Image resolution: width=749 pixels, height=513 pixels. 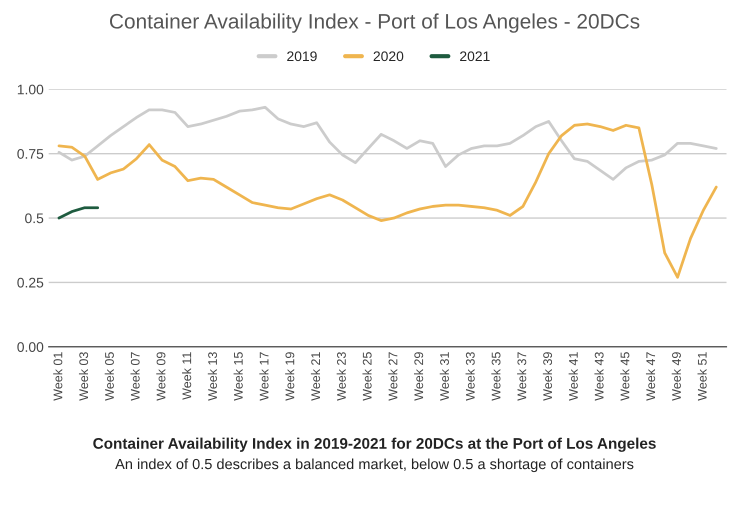 What do you see at coordinates (212, 376) in the screenshot?
I see `x-tick-label: Week 13` at bounding box center [212, 376].